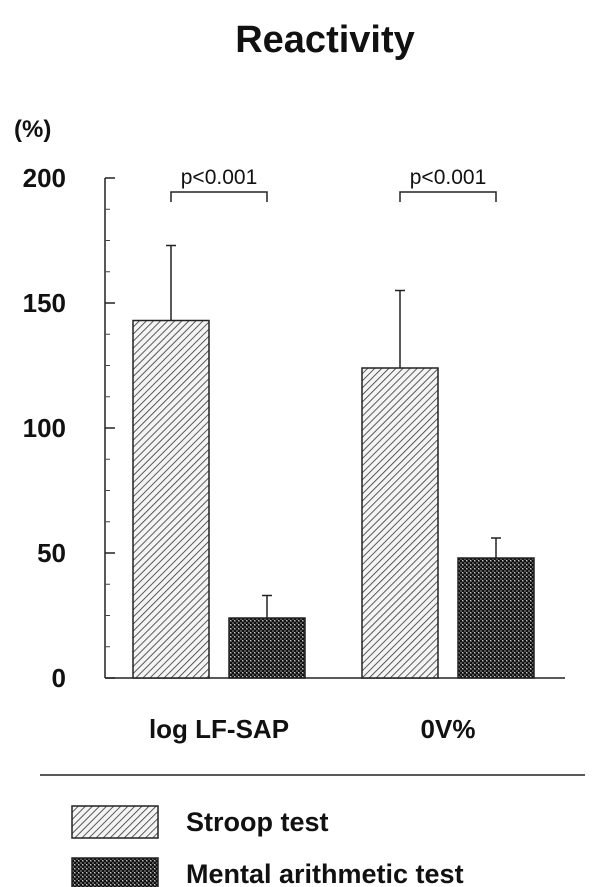  Describe the element at coordinates (267, 846) in the screenshot. I see `legend: Stroop test Mental arithmetic test` at that location.